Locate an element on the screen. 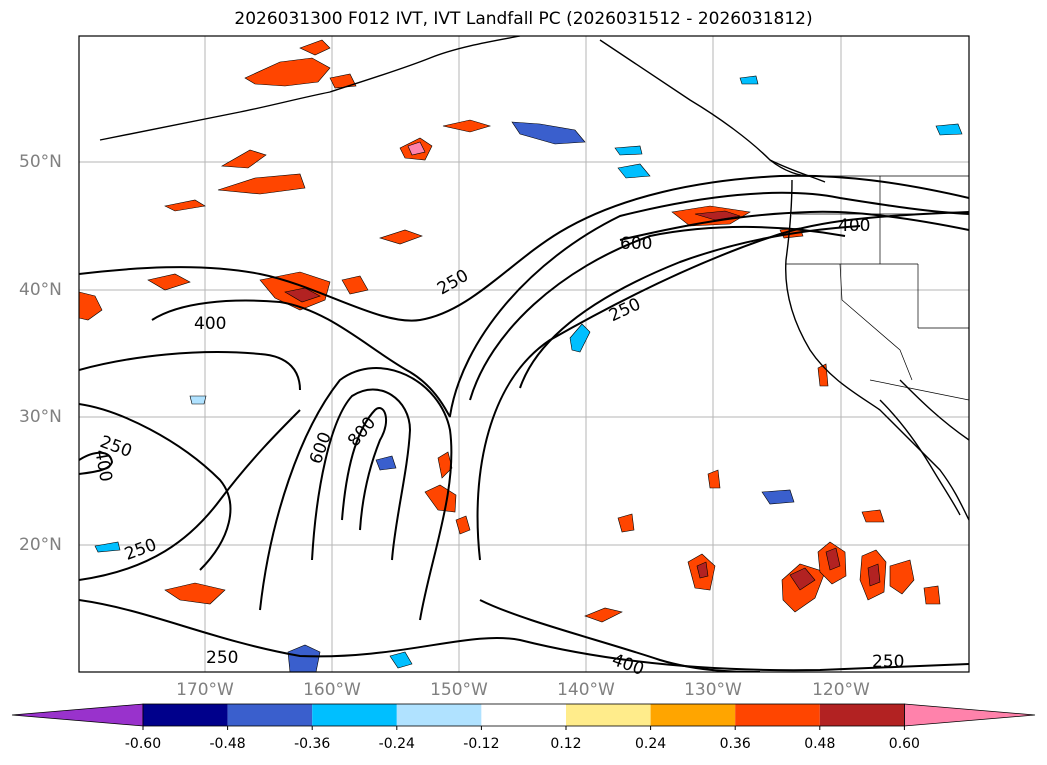  coast-alaska-aleutians is located at coordinates (215, 116).